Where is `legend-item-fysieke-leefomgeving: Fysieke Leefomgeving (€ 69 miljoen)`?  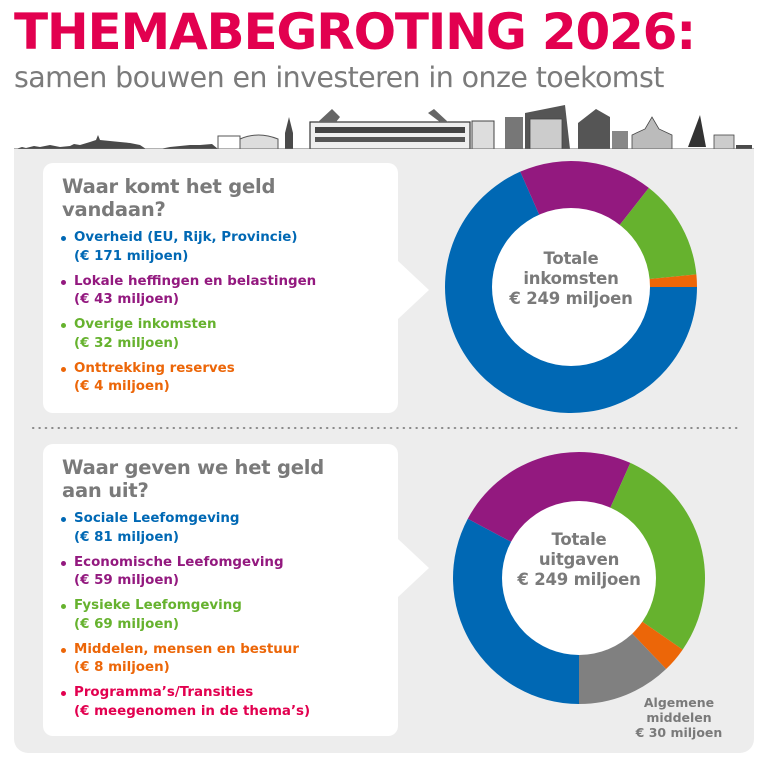
legend-item-fysieke-leefomgeving: Fysieke Leefomgeving (€ 69 miljoen) is located at coordinates (185, 615).